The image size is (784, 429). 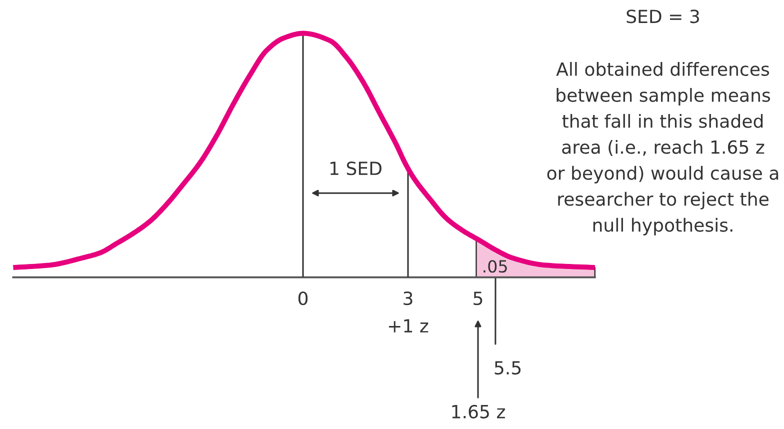 I want to click on text: 1.65 z, so click(x=478, y=411).